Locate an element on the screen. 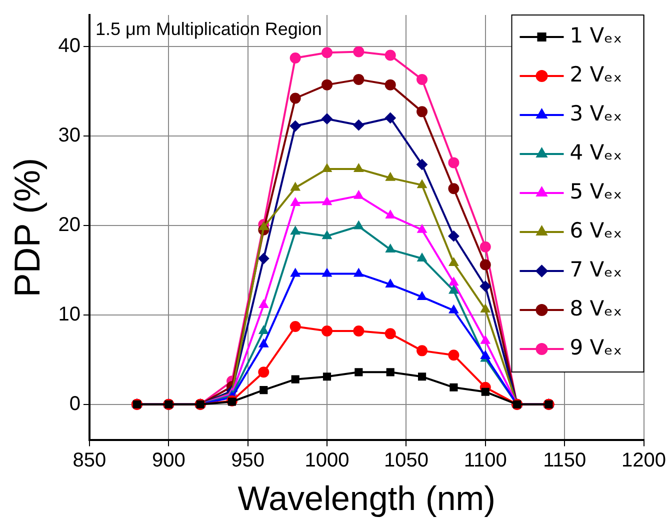 The width and height of the screenshot is (669, 529). x-tick-label: 850 is located at coordinates (89, 461).